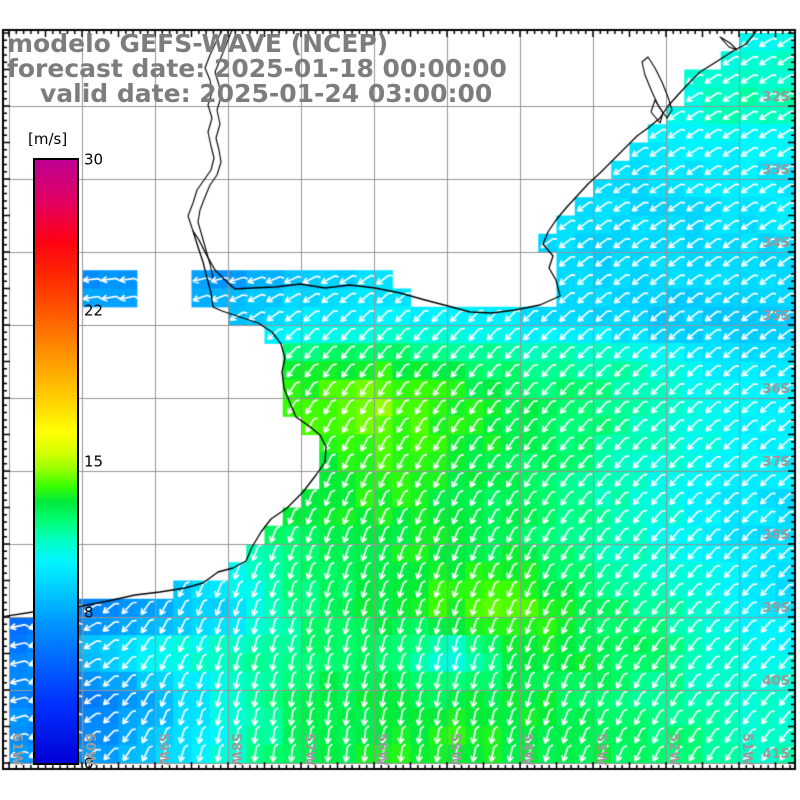  What do you see at coordinates (235, 749) in the screenshot?
I see `lon-label-58W: 58W` at bounding box center [235, 749].